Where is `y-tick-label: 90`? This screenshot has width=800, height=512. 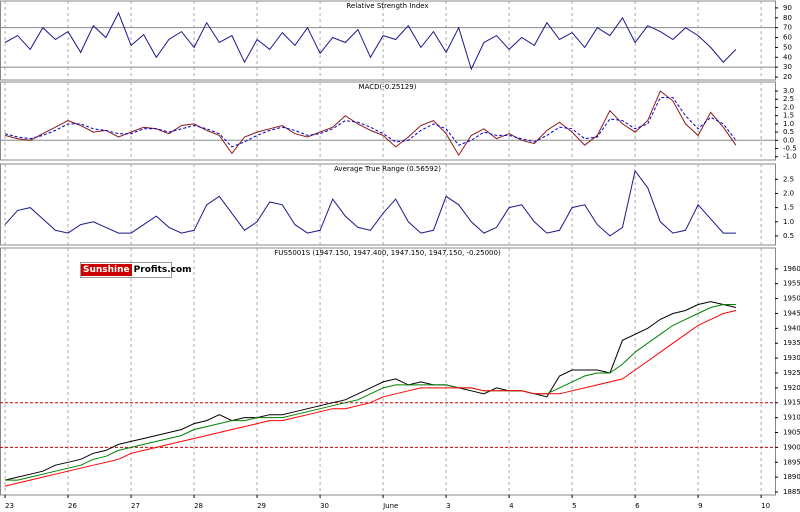 y-tick-label: 90 is located at coordinates (787, 8).